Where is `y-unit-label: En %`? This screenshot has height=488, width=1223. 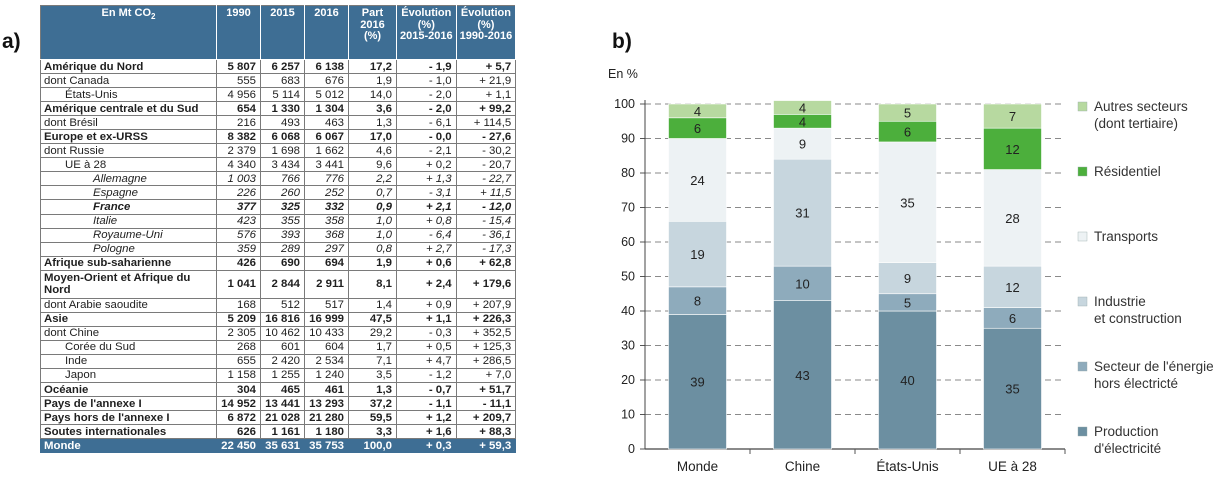 y-unit-label: En % is located at coordinates (623, 74).